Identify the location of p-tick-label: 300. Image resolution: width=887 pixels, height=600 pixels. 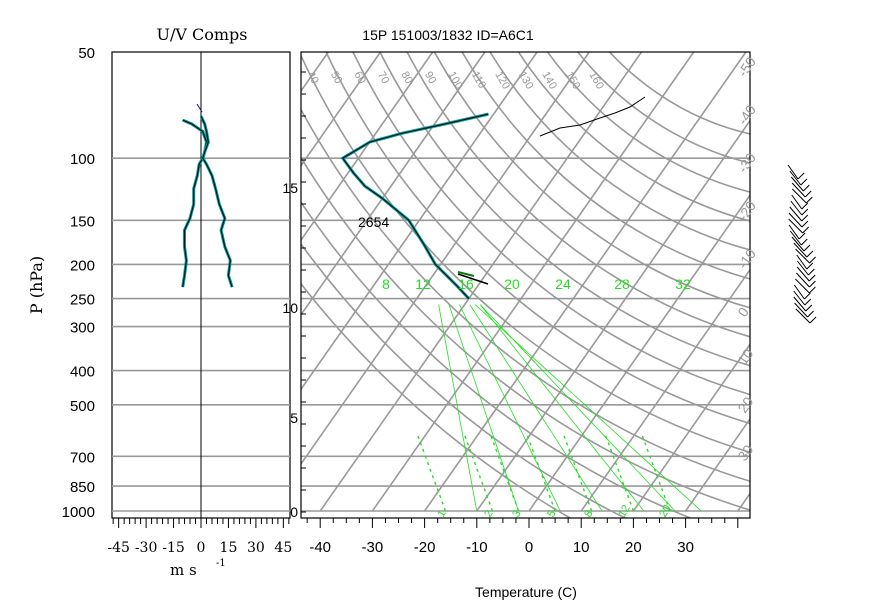
(82, 328).